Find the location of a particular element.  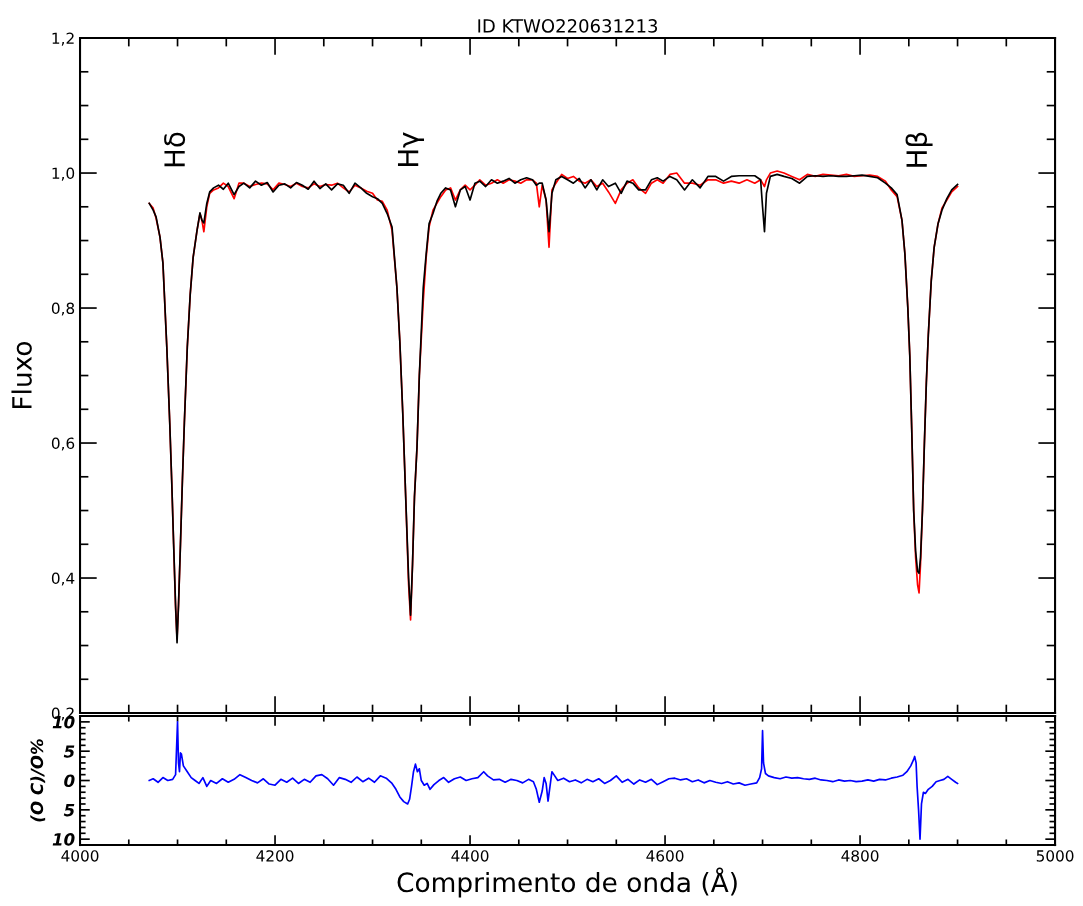

annotation: Hδ is located at coordinates (175, 149).